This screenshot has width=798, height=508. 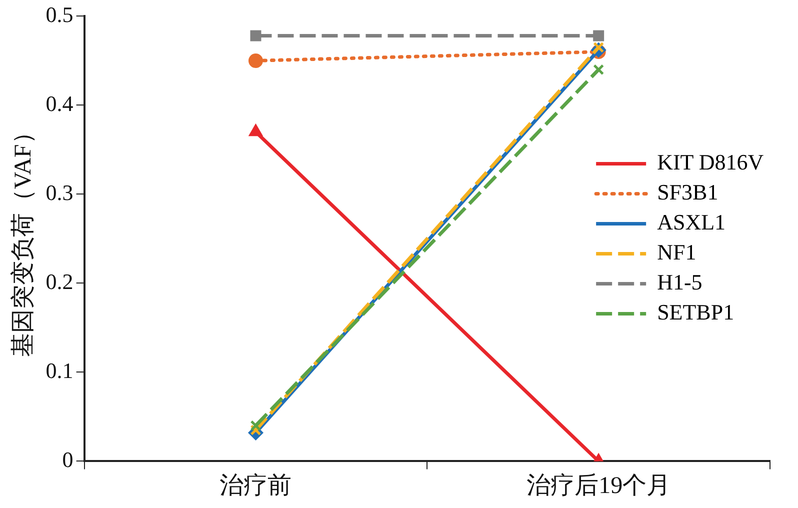 What do you see at coordinates (598, 485) in the screenshot?
I see `x-tick-label: 治疗后19个月` at bounding box center [598, 485].